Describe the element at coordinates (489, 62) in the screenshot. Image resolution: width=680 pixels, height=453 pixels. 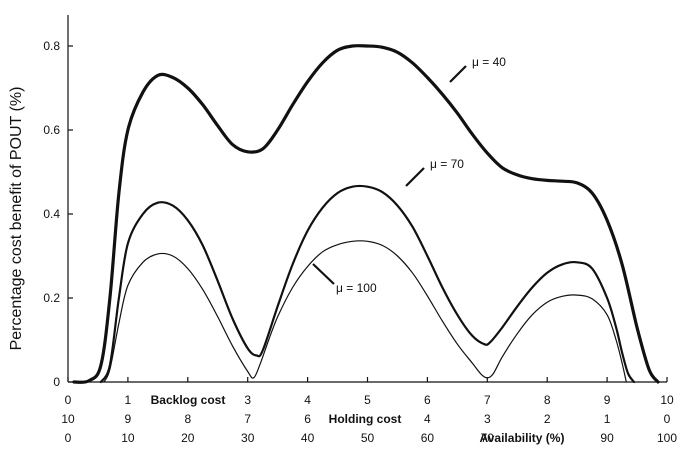
I see `series-annotation: μ = 40` at that location.